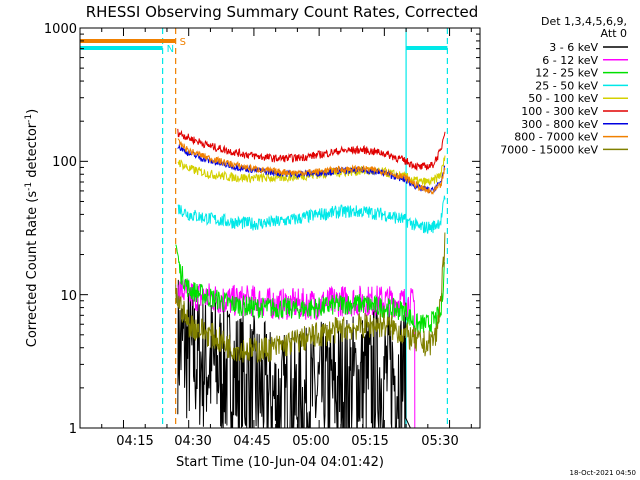  I want to click on flag-symbol: N, so click(170, 49).